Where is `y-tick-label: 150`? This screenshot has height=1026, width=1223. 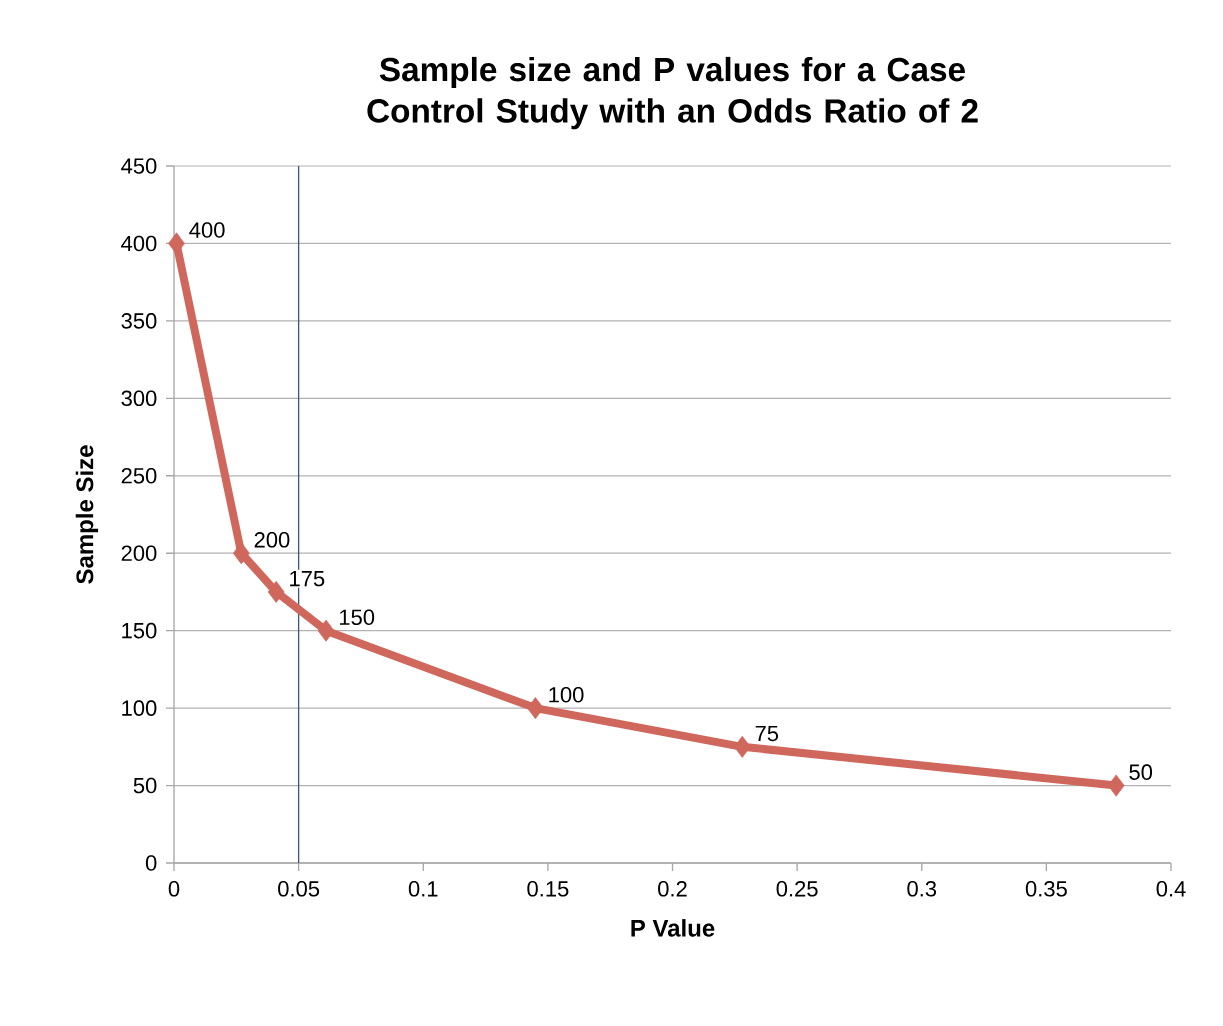
y-tick-label: 150 is located at coordinates (139, 630).